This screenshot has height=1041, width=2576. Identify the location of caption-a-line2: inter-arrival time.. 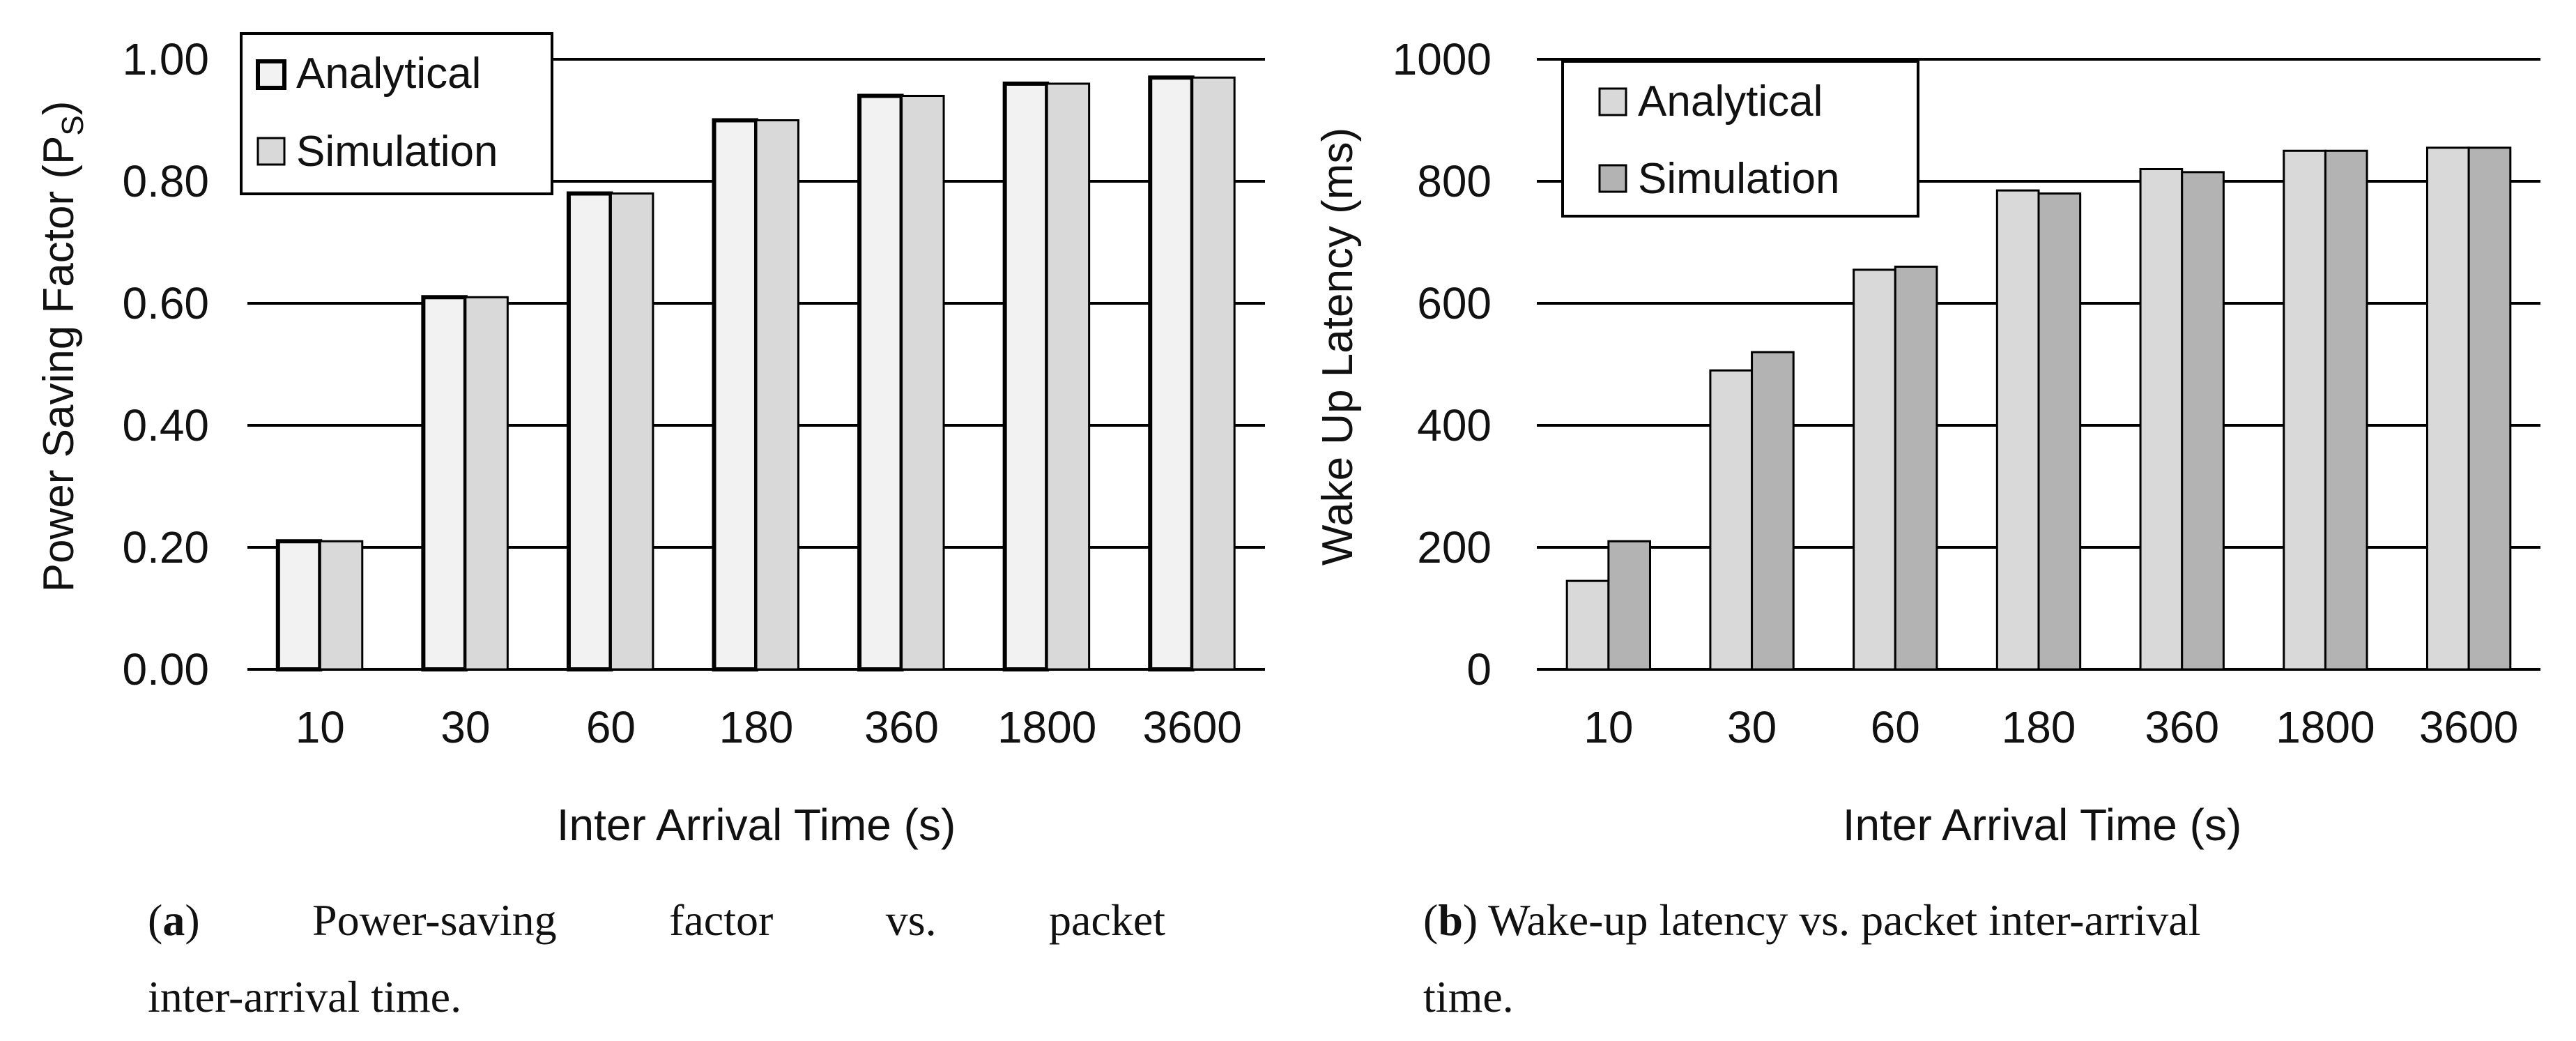
(305, 996).